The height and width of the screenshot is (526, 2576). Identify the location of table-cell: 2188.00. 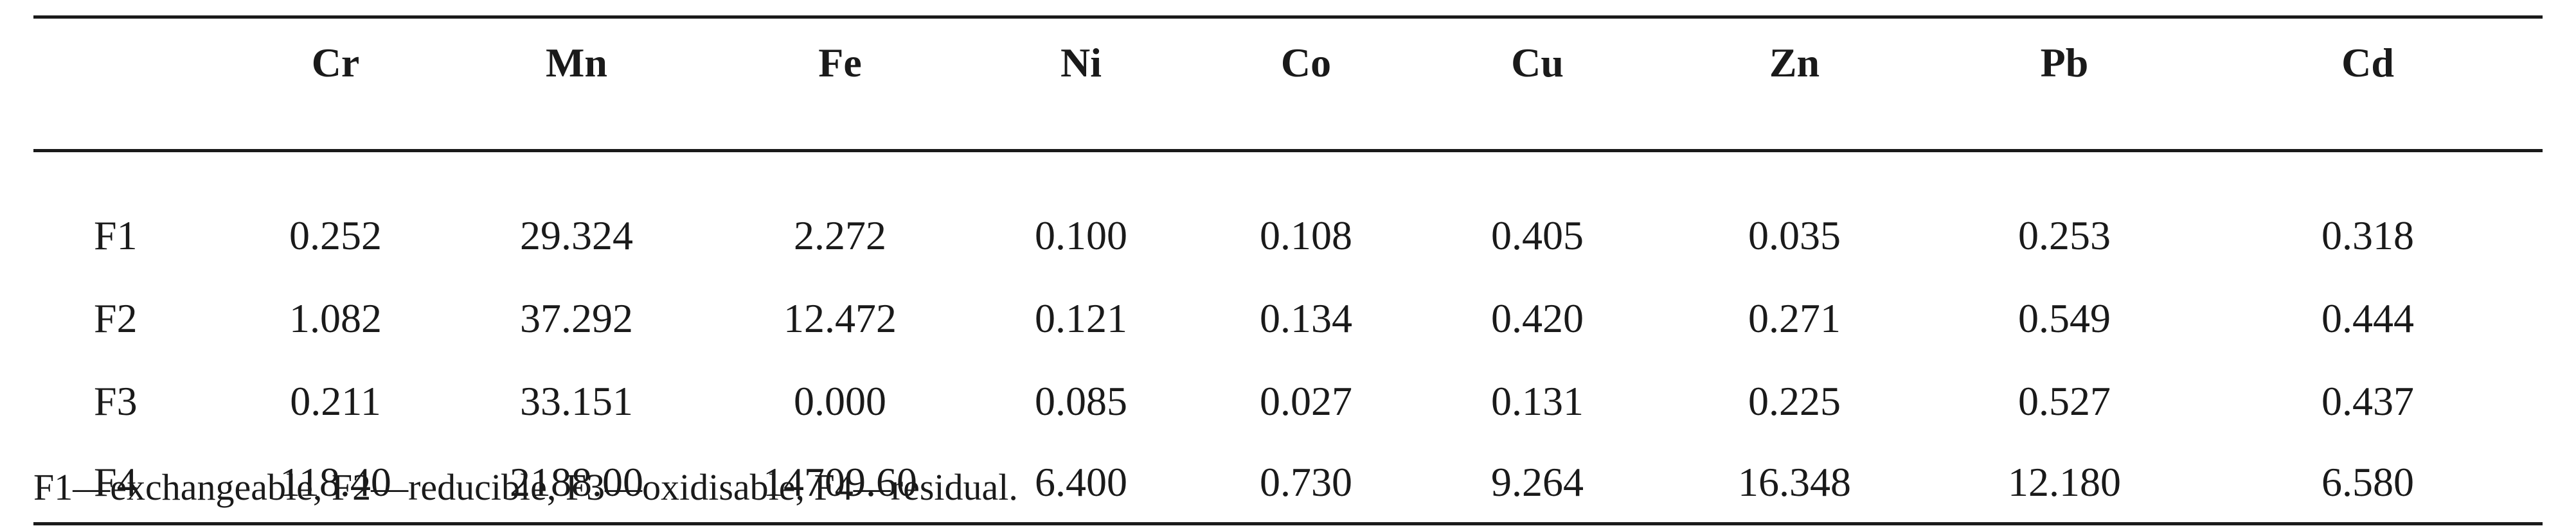
(576, 482).